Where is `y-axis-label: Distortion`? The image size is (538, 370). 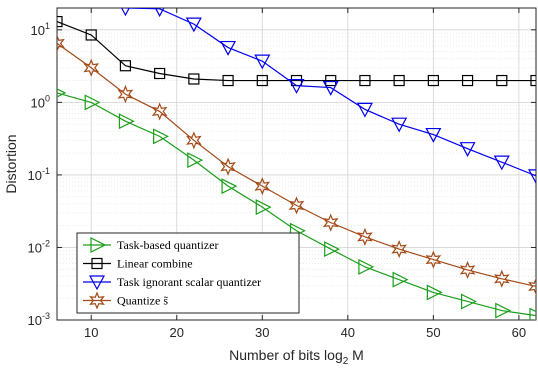
y-axis-label: Distortion is located at coordinates (11, 163).